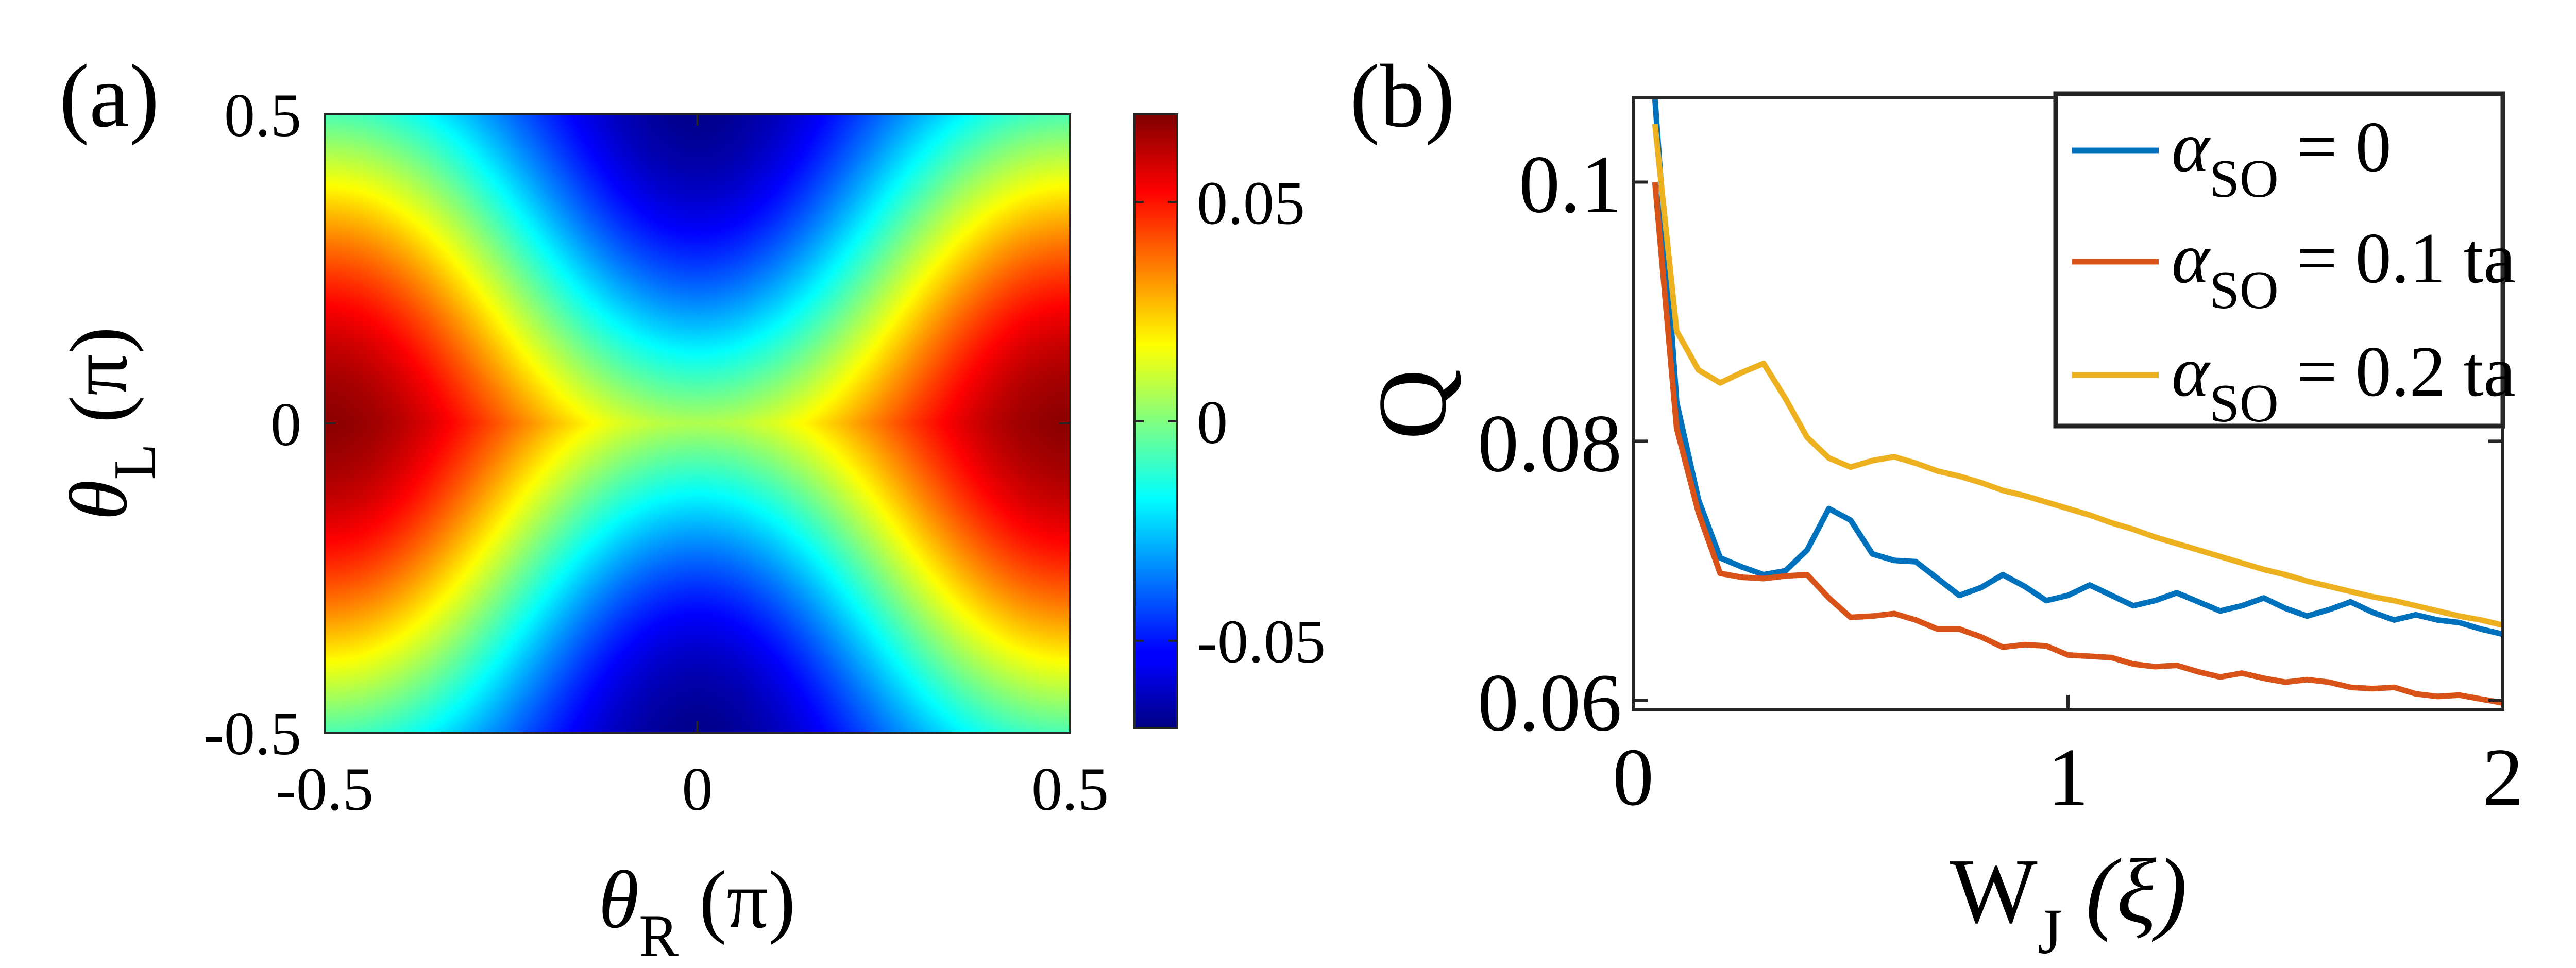  What do you see at coordinates (619, 899) in the screenshot?
I see `heatmap-xlabel-symbol: θ` at bounding box center [619, 899].